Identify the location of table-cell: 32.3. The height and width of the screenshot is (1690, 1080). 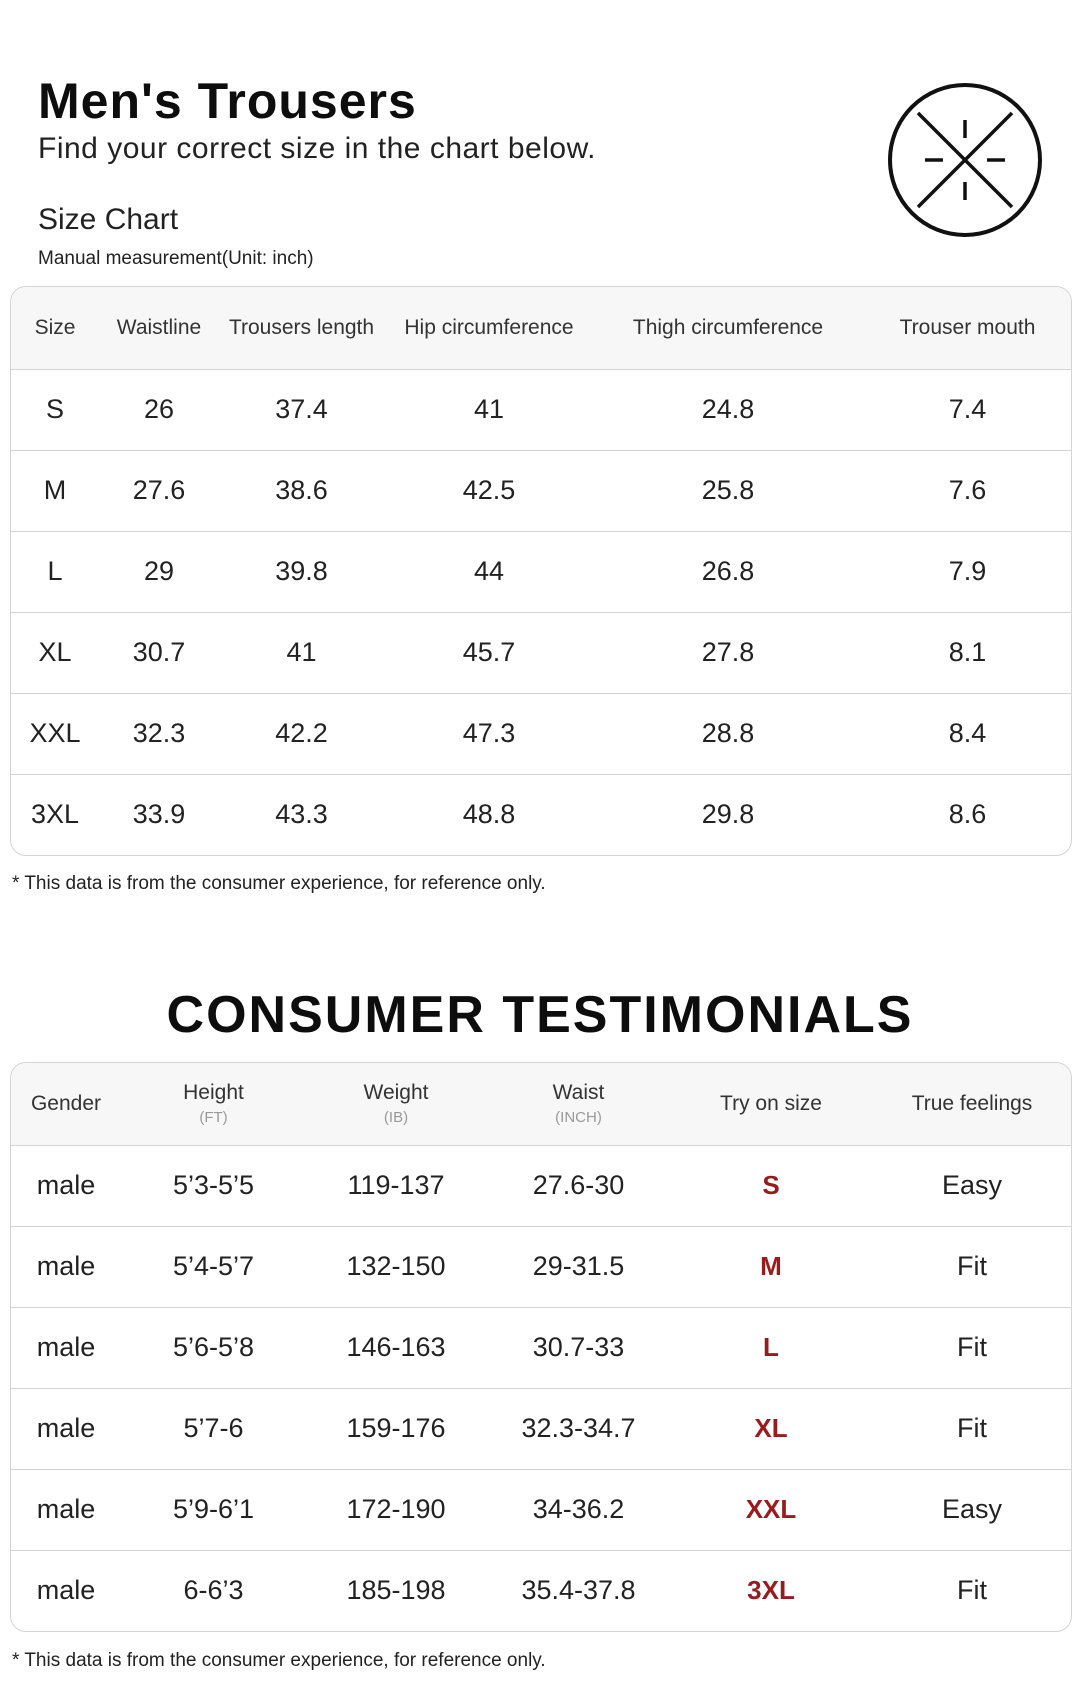
(159, 733).